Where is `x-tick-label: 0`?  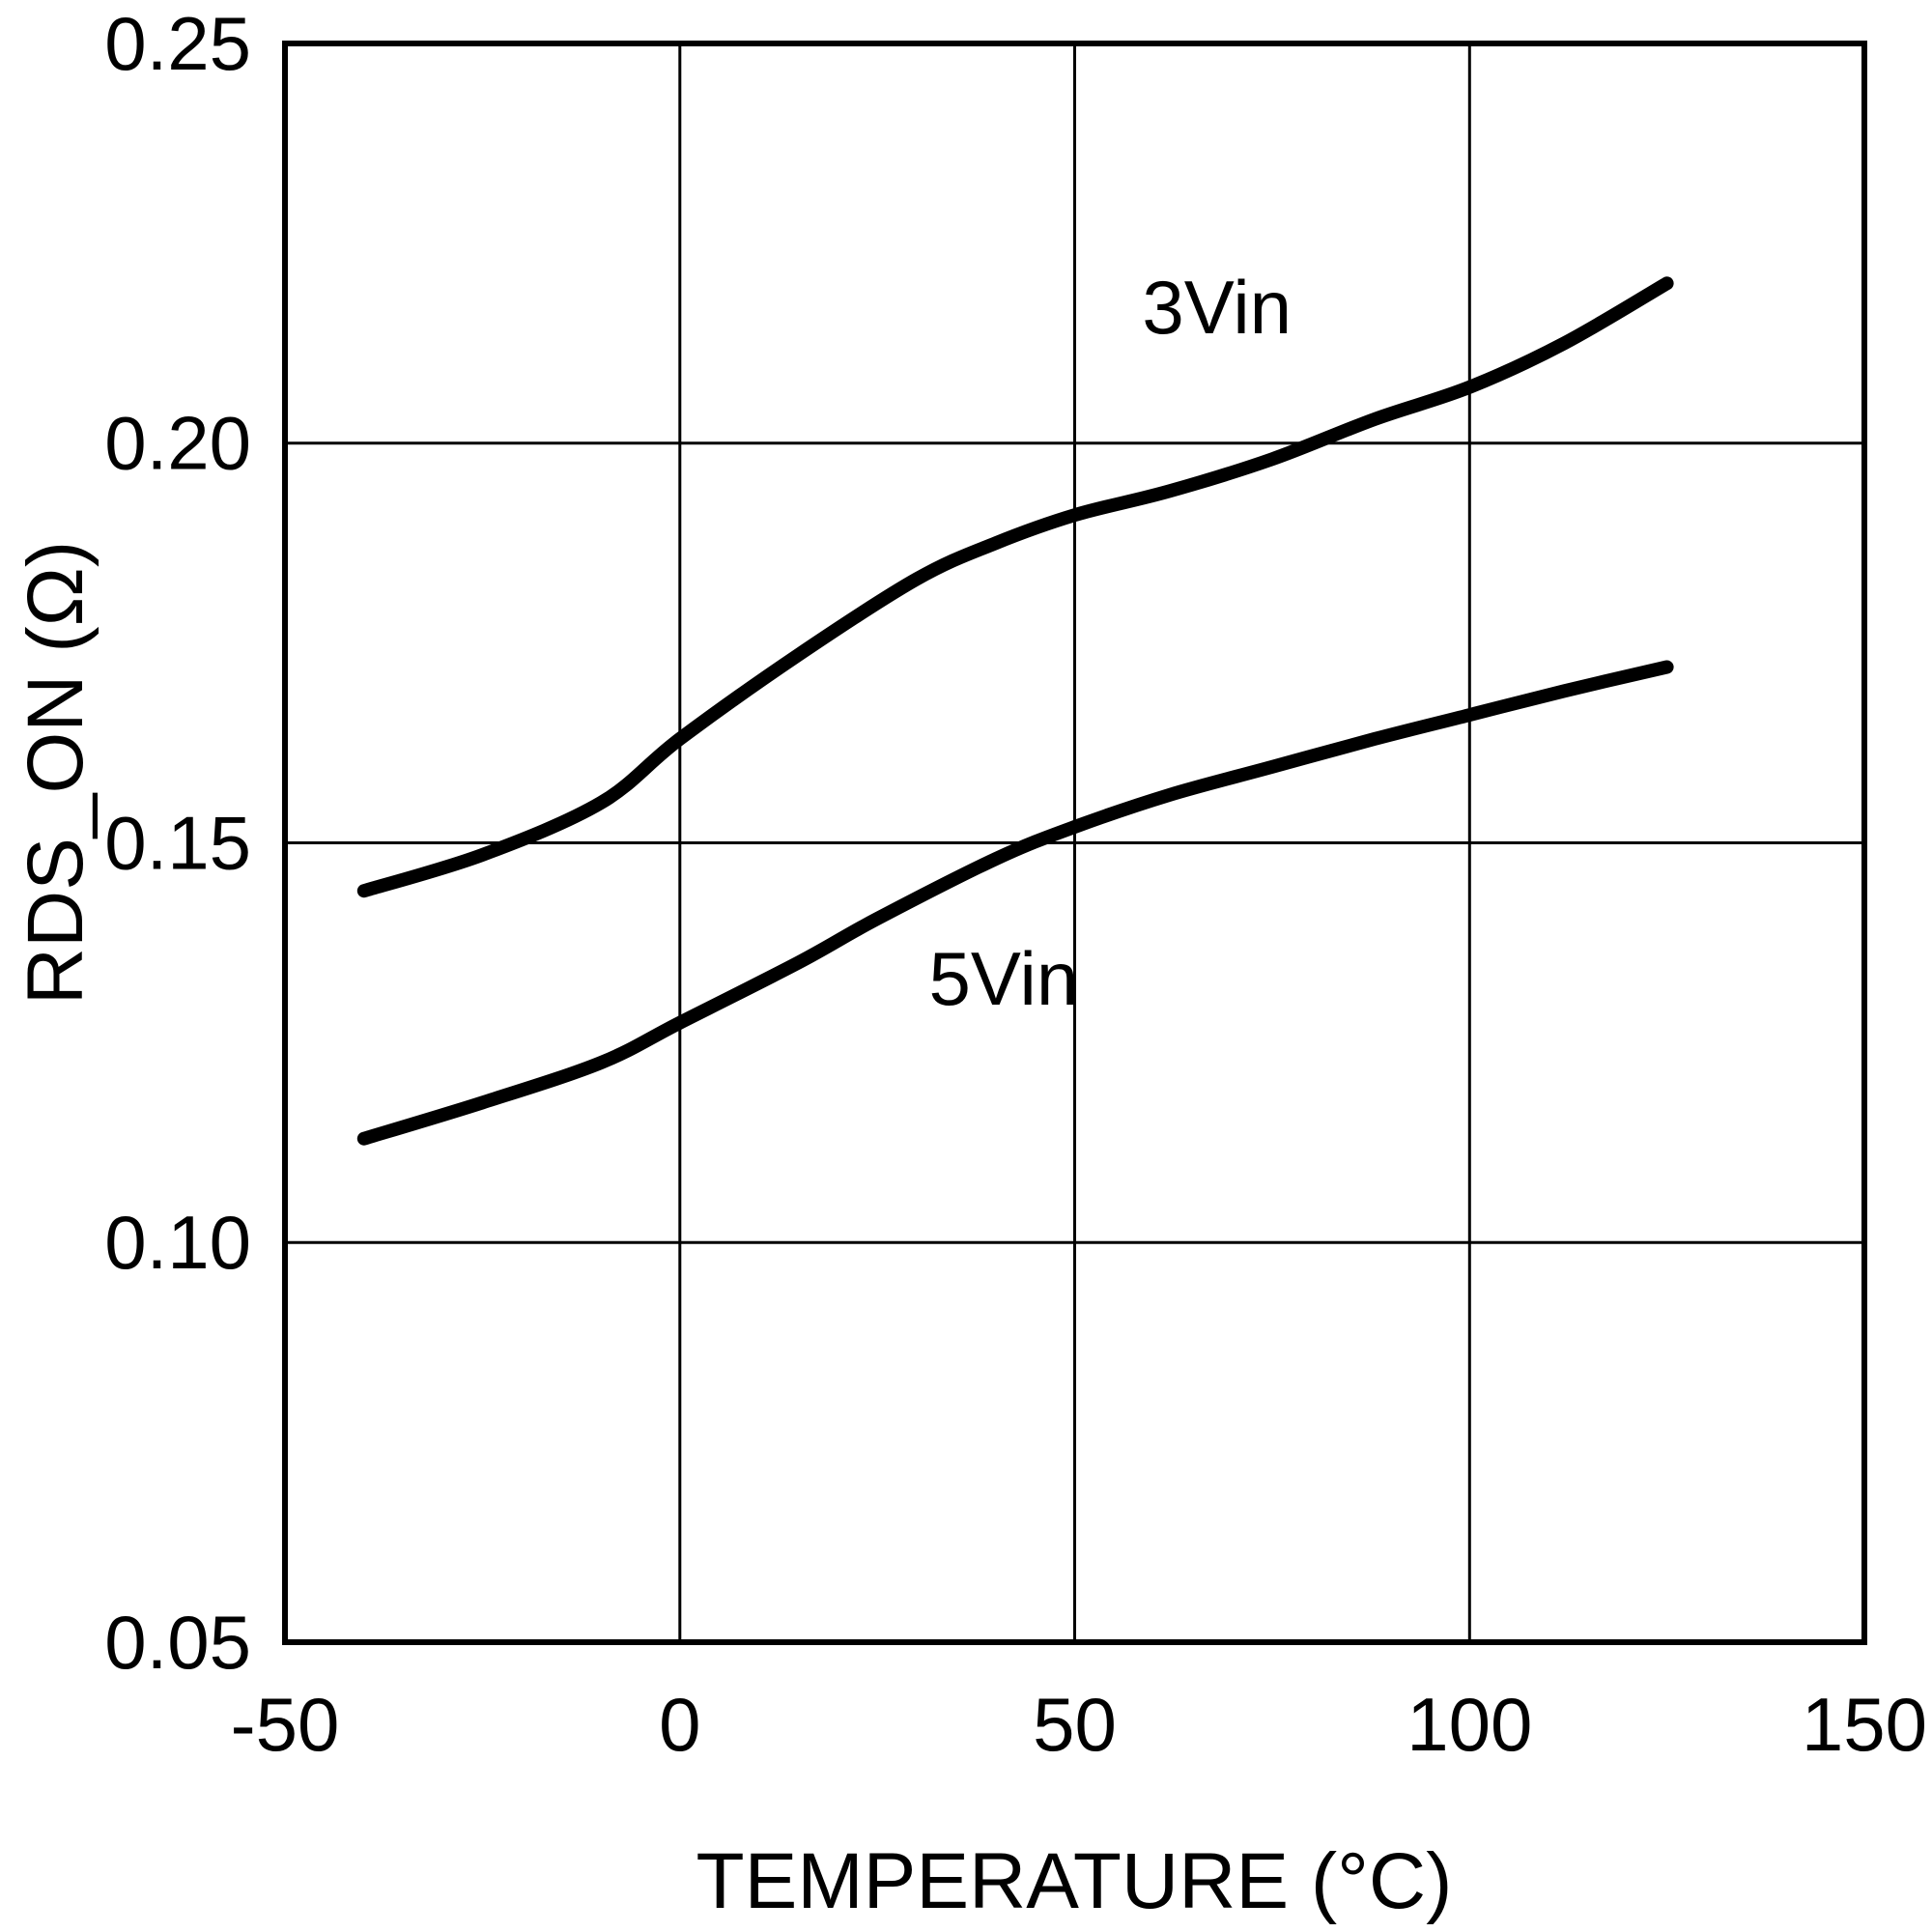 x-tick-label: 0 is located at coordinates (679, 1724).